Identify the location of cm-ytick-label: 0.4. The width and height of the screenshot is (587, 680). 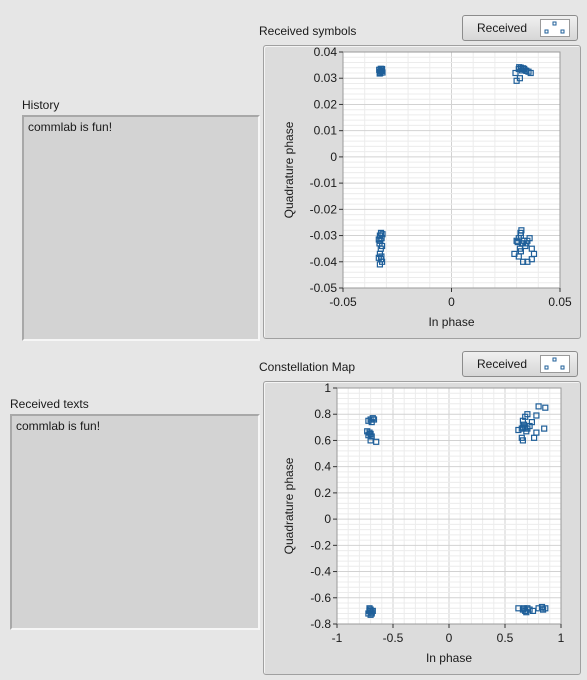
(322, 467).